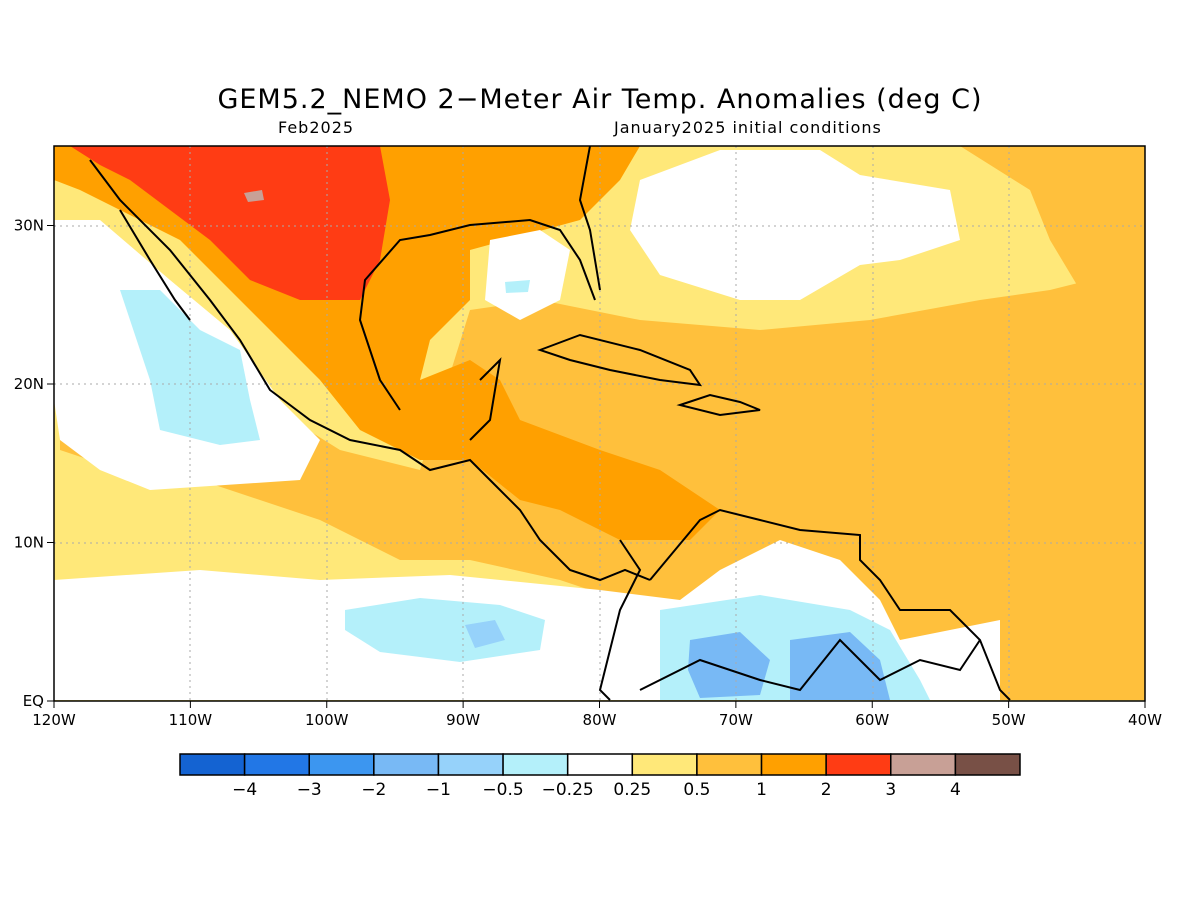 Image resolution: width=1200 pixels, height=900 pixels. I want to click on colorbar-label: 0.5, so click(696, 790).